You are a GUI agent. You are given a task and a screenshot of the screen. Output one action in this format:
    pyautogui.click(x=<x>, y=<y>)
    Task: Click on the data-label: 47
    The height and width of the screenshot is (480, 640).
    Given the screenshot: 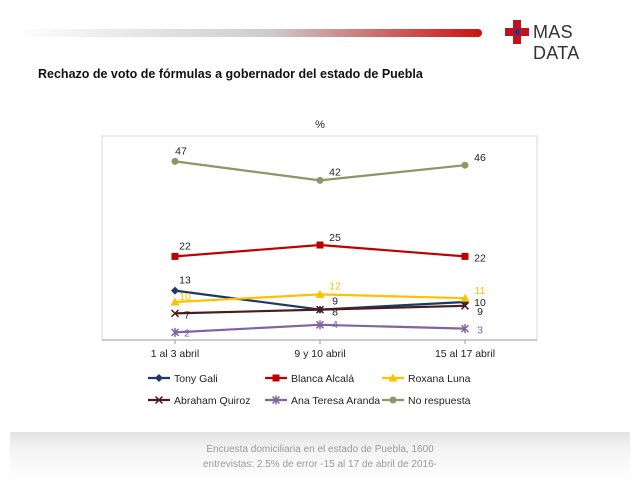 What is the action you would take?
    pyautogui.click(x=181, y=151)
    